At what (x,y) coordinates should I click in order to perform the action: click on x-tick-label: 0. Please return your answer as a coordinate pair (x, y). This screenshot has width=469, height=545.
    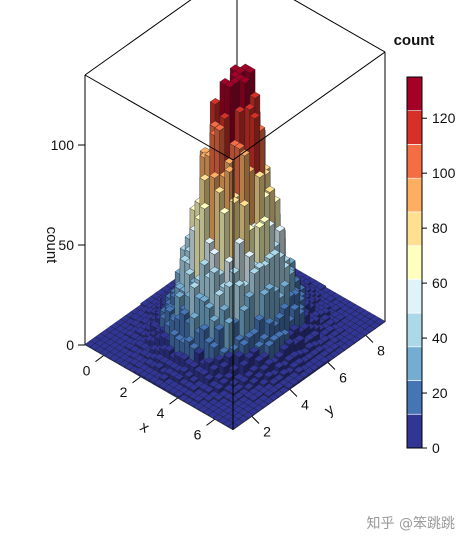
    Looking at the image, I should click on (87, 371).